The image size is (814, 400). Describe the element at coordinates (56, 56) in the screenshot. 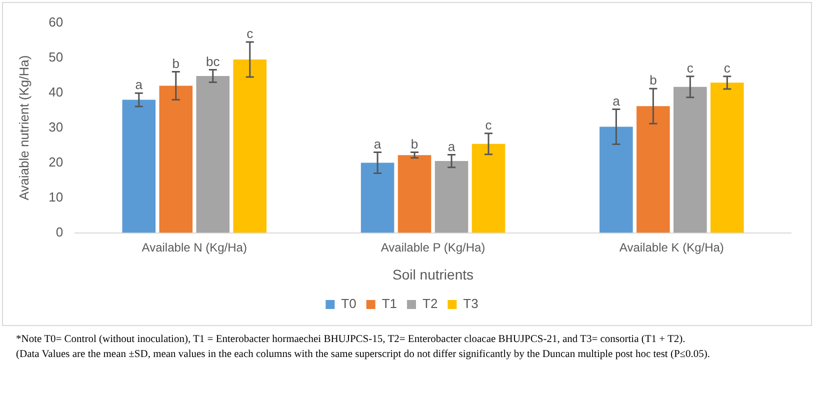

I see `y-tick-label: 50` at that location.